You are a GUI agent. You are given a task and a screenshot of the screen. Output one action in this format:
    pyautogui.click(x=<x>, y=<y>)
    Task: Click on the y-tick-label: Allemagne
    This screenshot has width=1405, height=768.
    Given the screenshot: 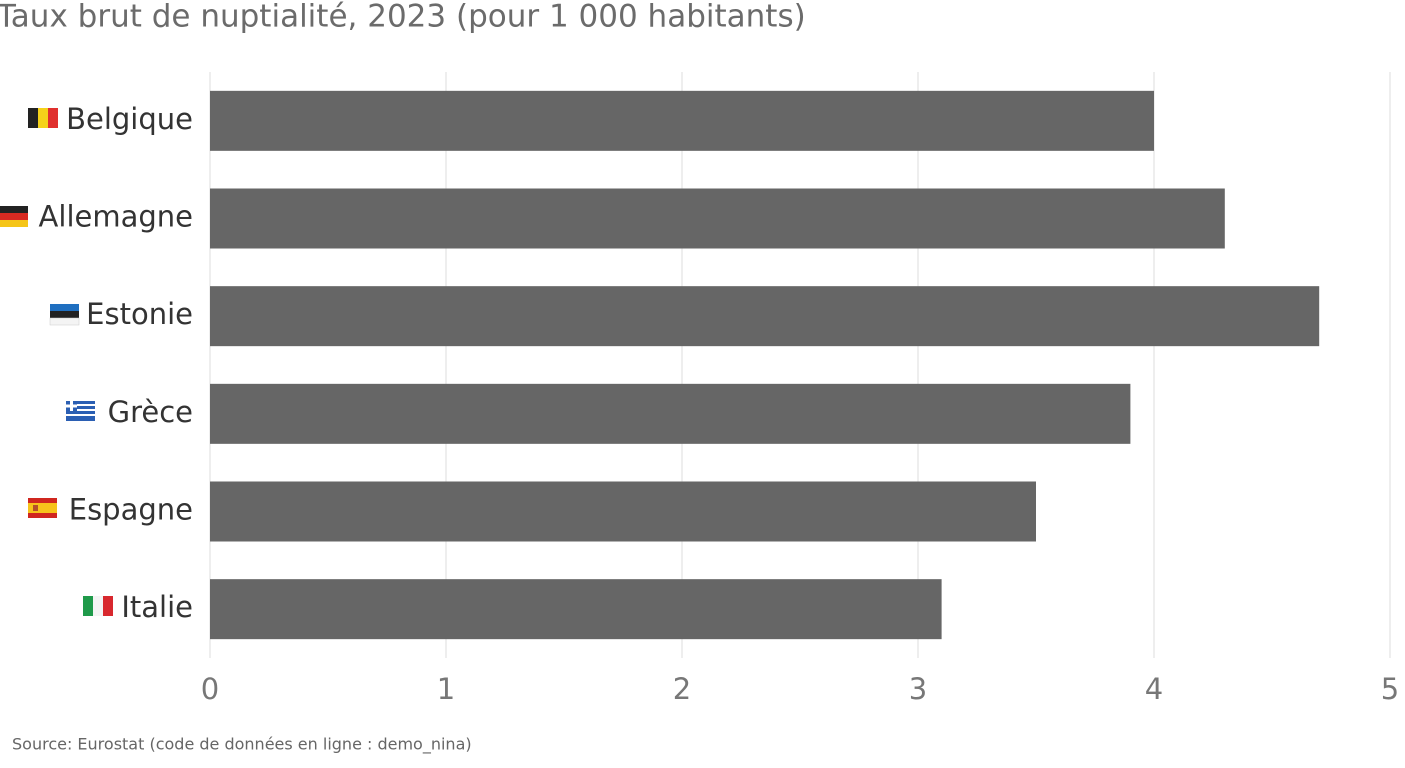 What is the action you would take?
    pyautogui.click(x=116, y=217)
    